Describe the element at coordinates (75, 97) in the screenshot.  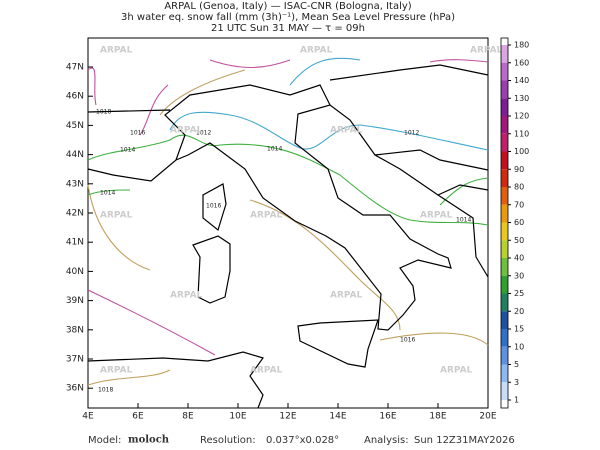
I see `y-tick-label: 46N` at that location.